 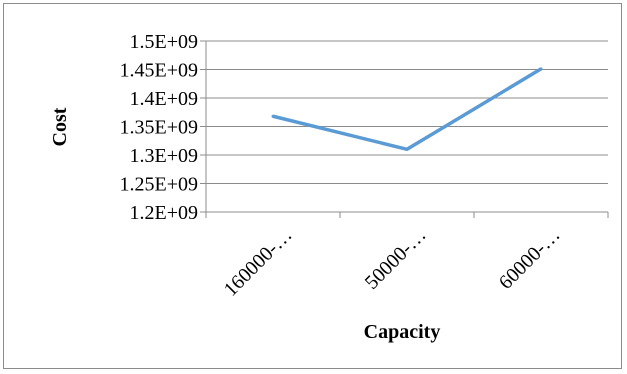 I want to click on y-axis-title: Cost, so click(x=60, y=126).